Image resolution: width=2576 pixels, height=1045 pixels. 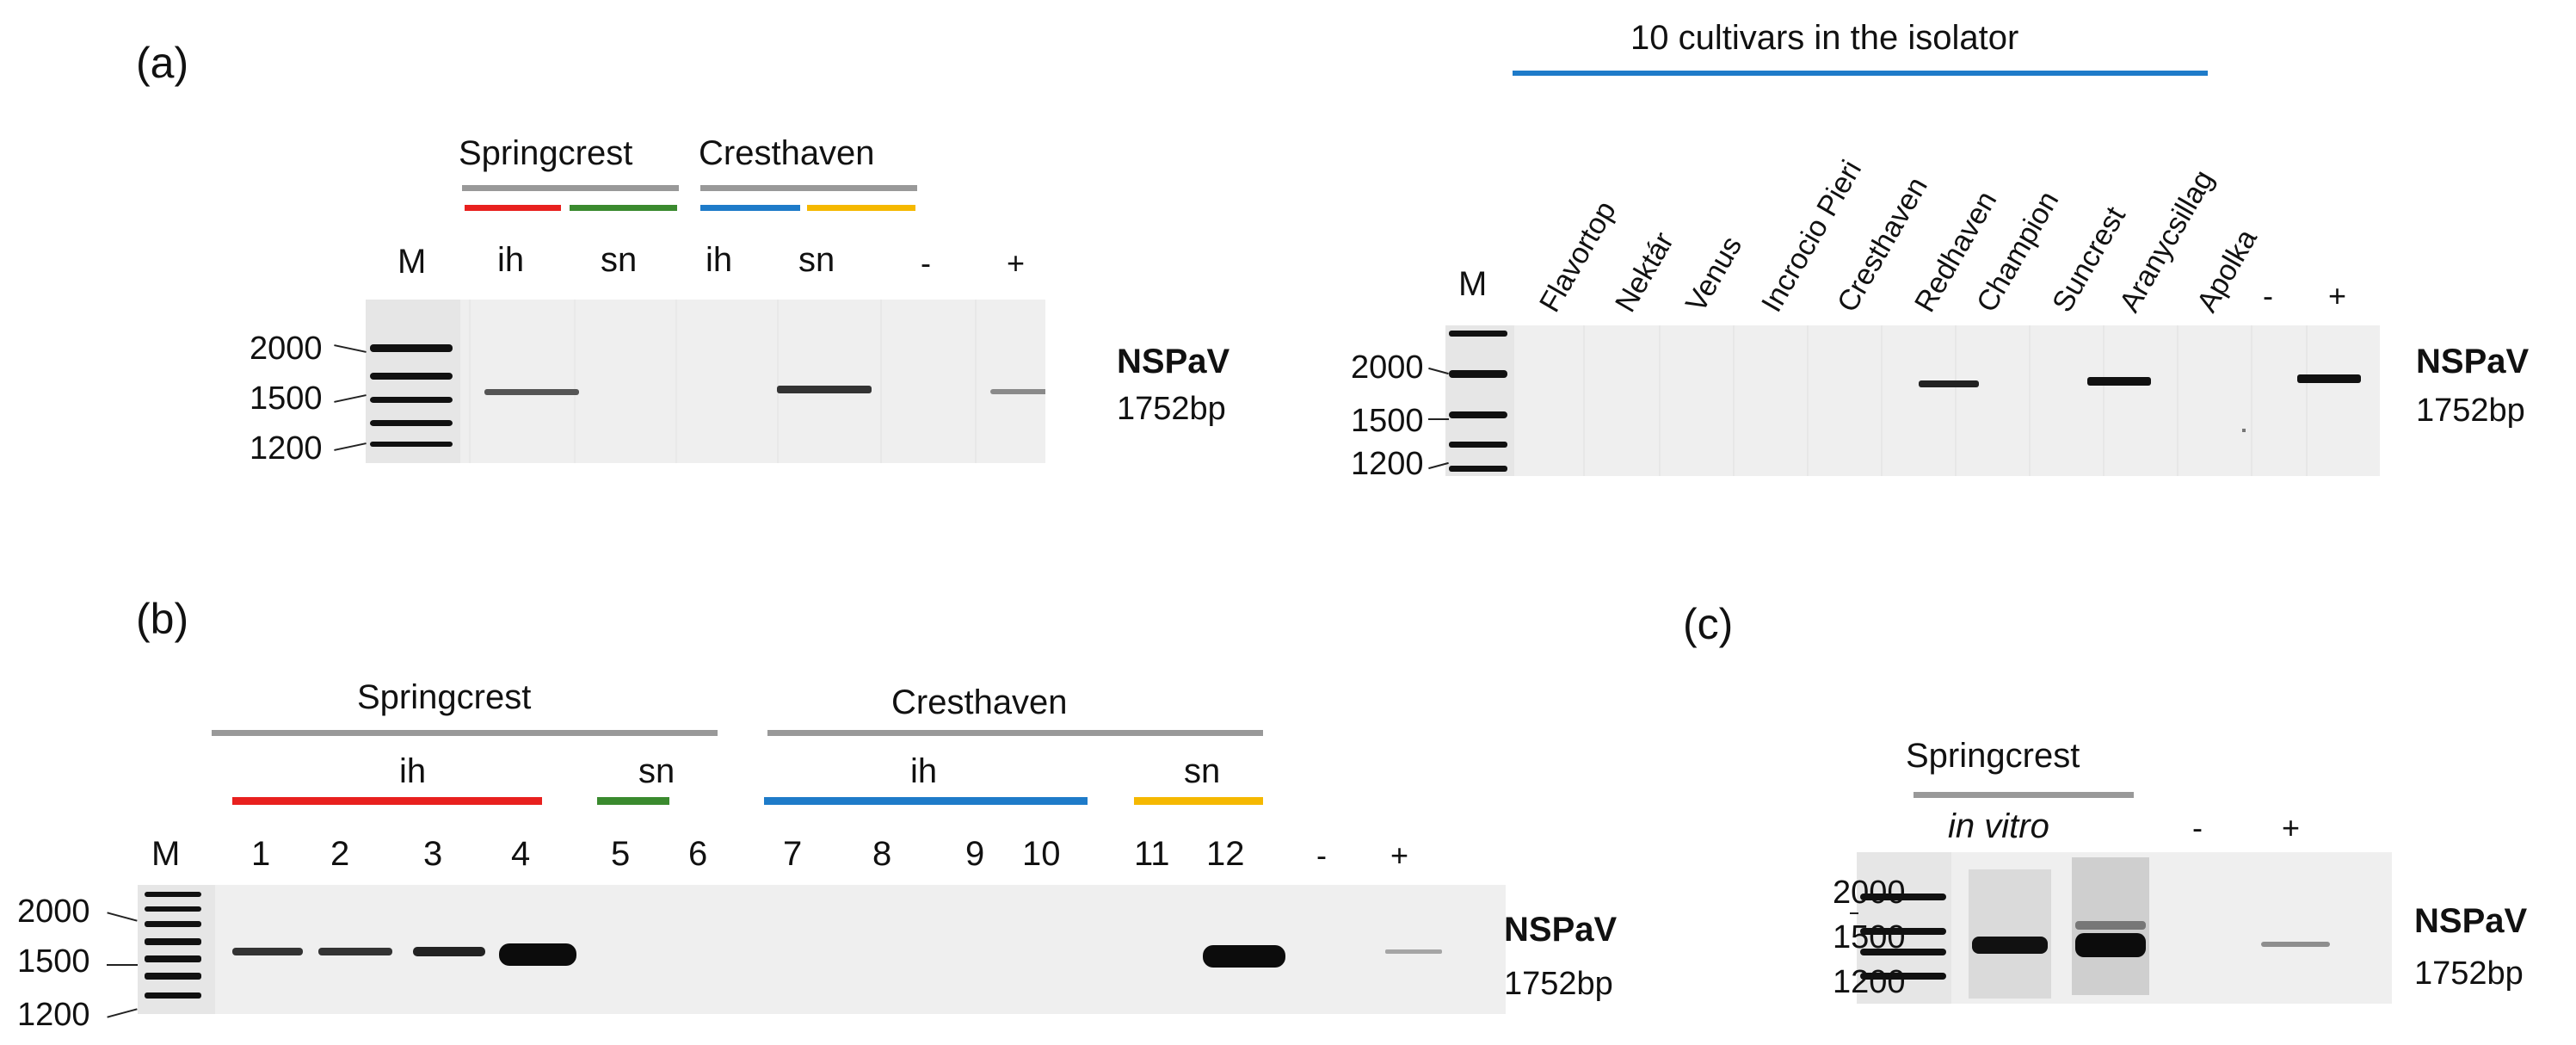 What do you see at coordinates (705, 381) in the screenshot?
I see `gel-image-a-left` at bounding box center [705, 381].